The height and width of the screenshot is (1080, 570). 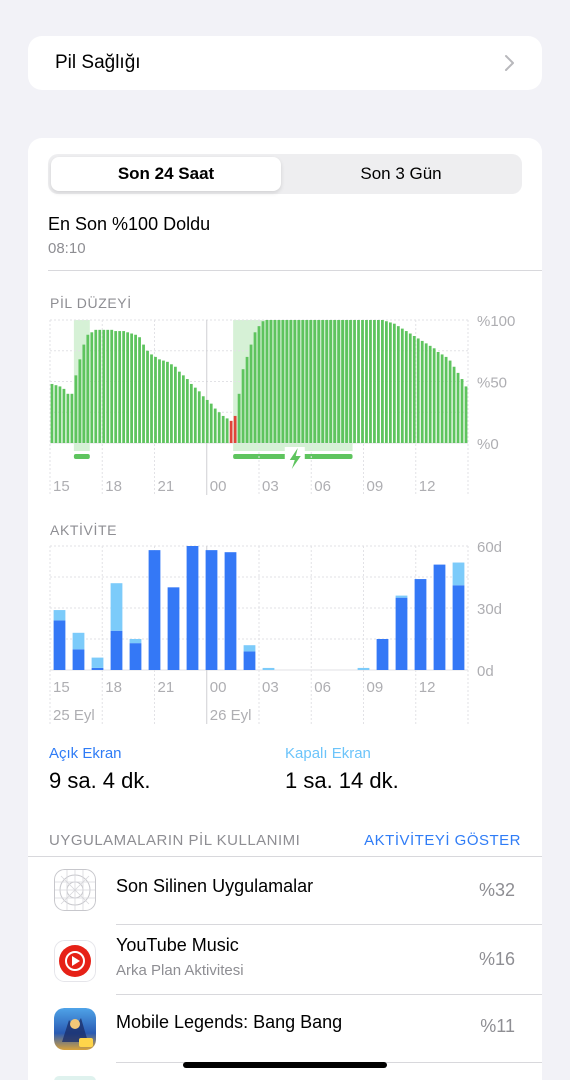 I want to click on app-row-deleted-apps: Son Silinen Uygulamalar %32, so click(x=285, y=892).